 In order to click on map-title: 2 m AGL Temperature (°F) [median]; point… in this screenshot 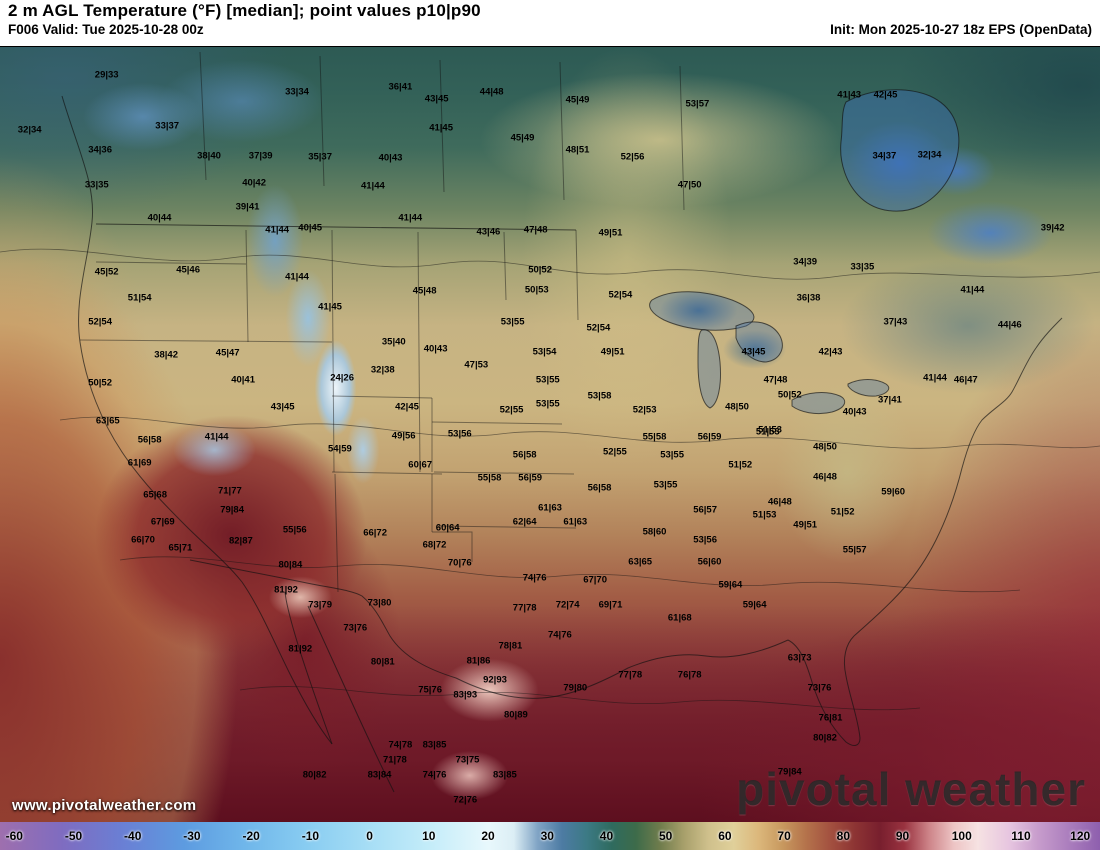, I will do `click(244, 10)`.